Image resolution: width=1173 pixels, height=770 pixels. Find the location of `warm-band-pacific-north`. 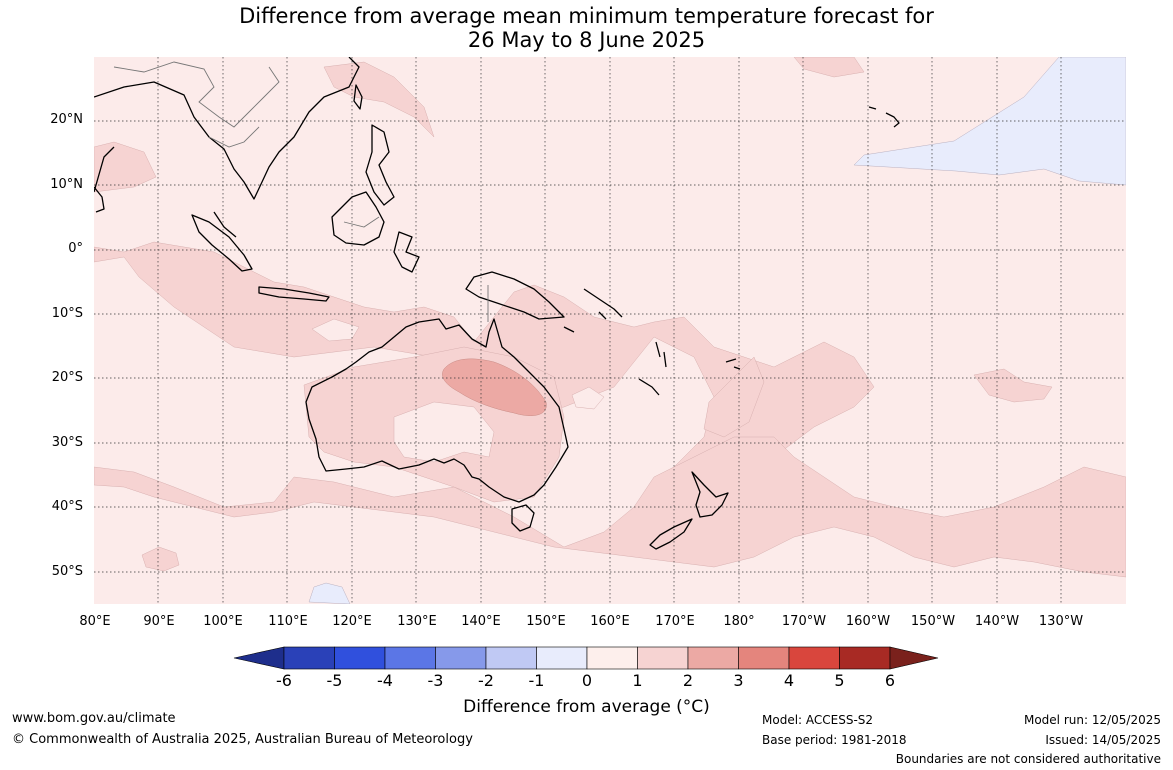

warm-band-pacific-north is located at coordinates (829, 67).